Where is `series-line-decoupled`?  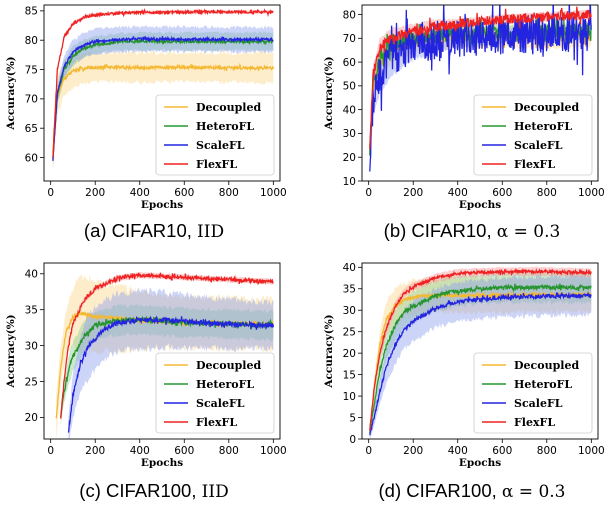 series-line-decoupled is located at coordinates (163, 107).